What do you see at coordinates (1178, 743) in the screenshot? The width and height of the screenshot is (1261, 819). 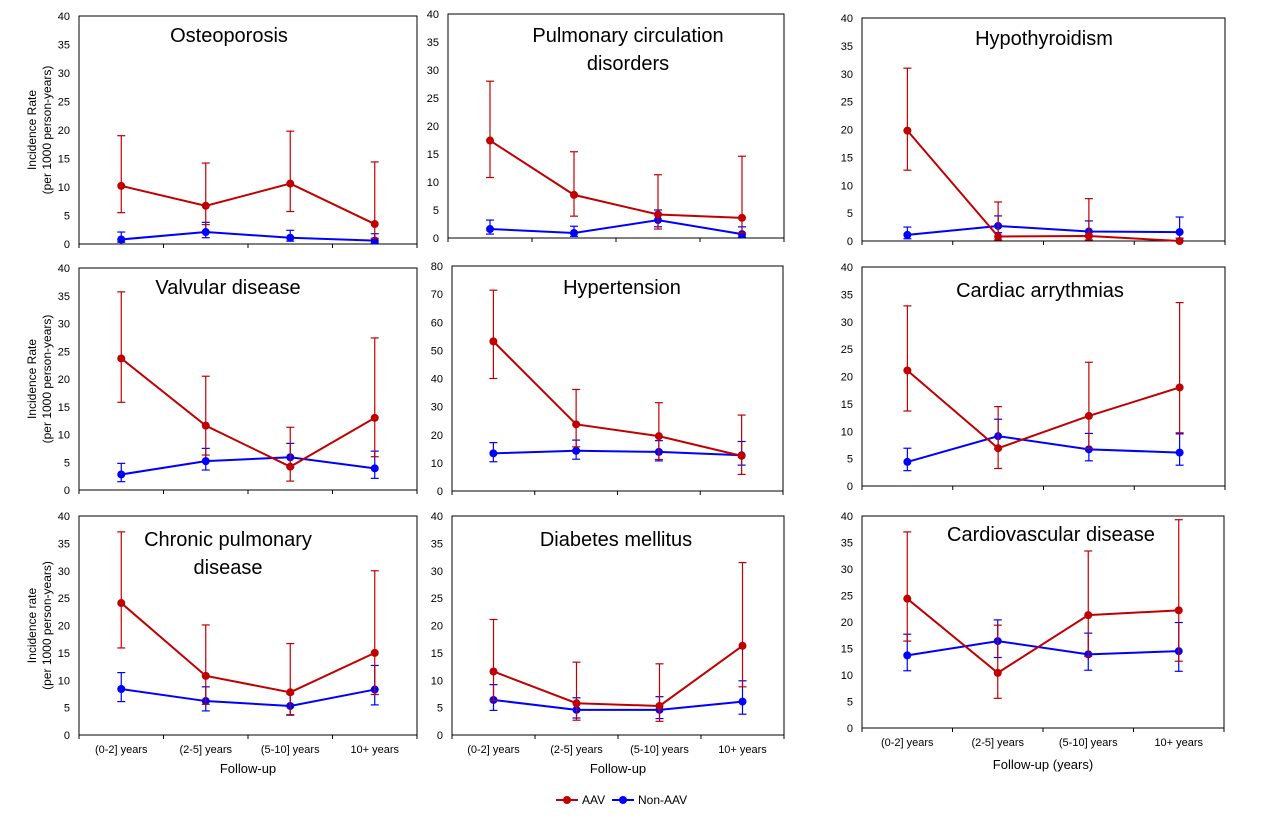 I see `x-tick-label: 10+ years` at bounding box center [1178, 743].